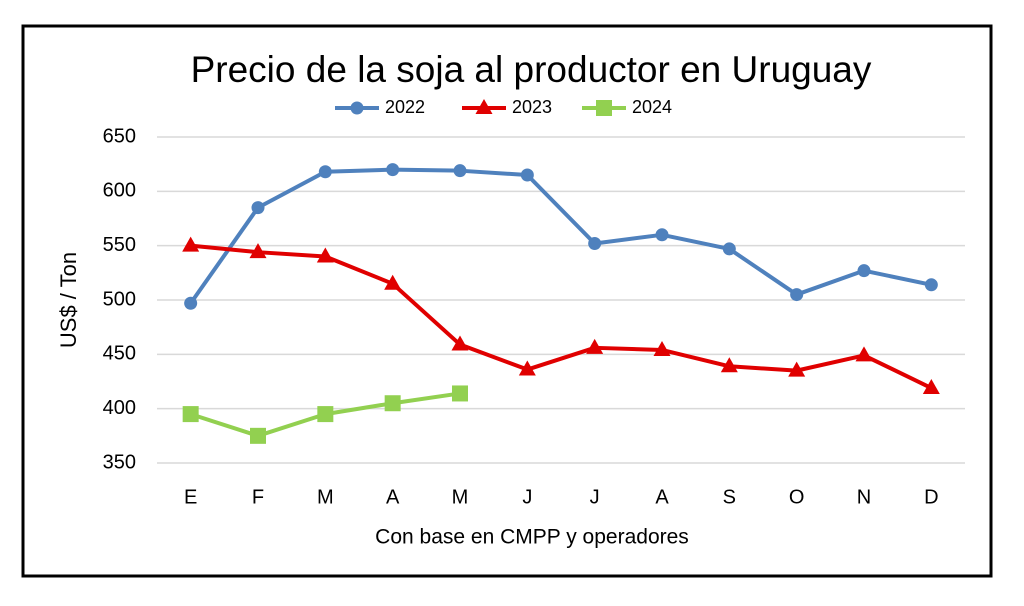 The image size is (1024, 606). What do you see at coordinates (119, 245) in the screenshot?
I see `y-tick-label: 550` at bounding box center [119, 245].